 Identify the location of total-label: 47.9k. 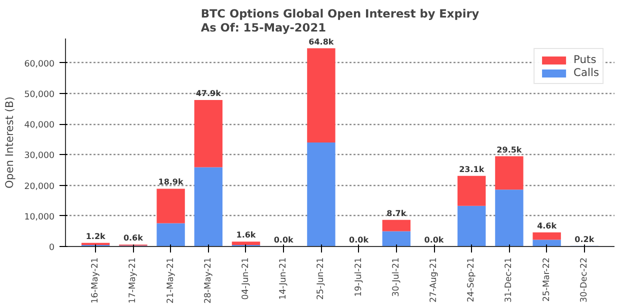
(209, 93).